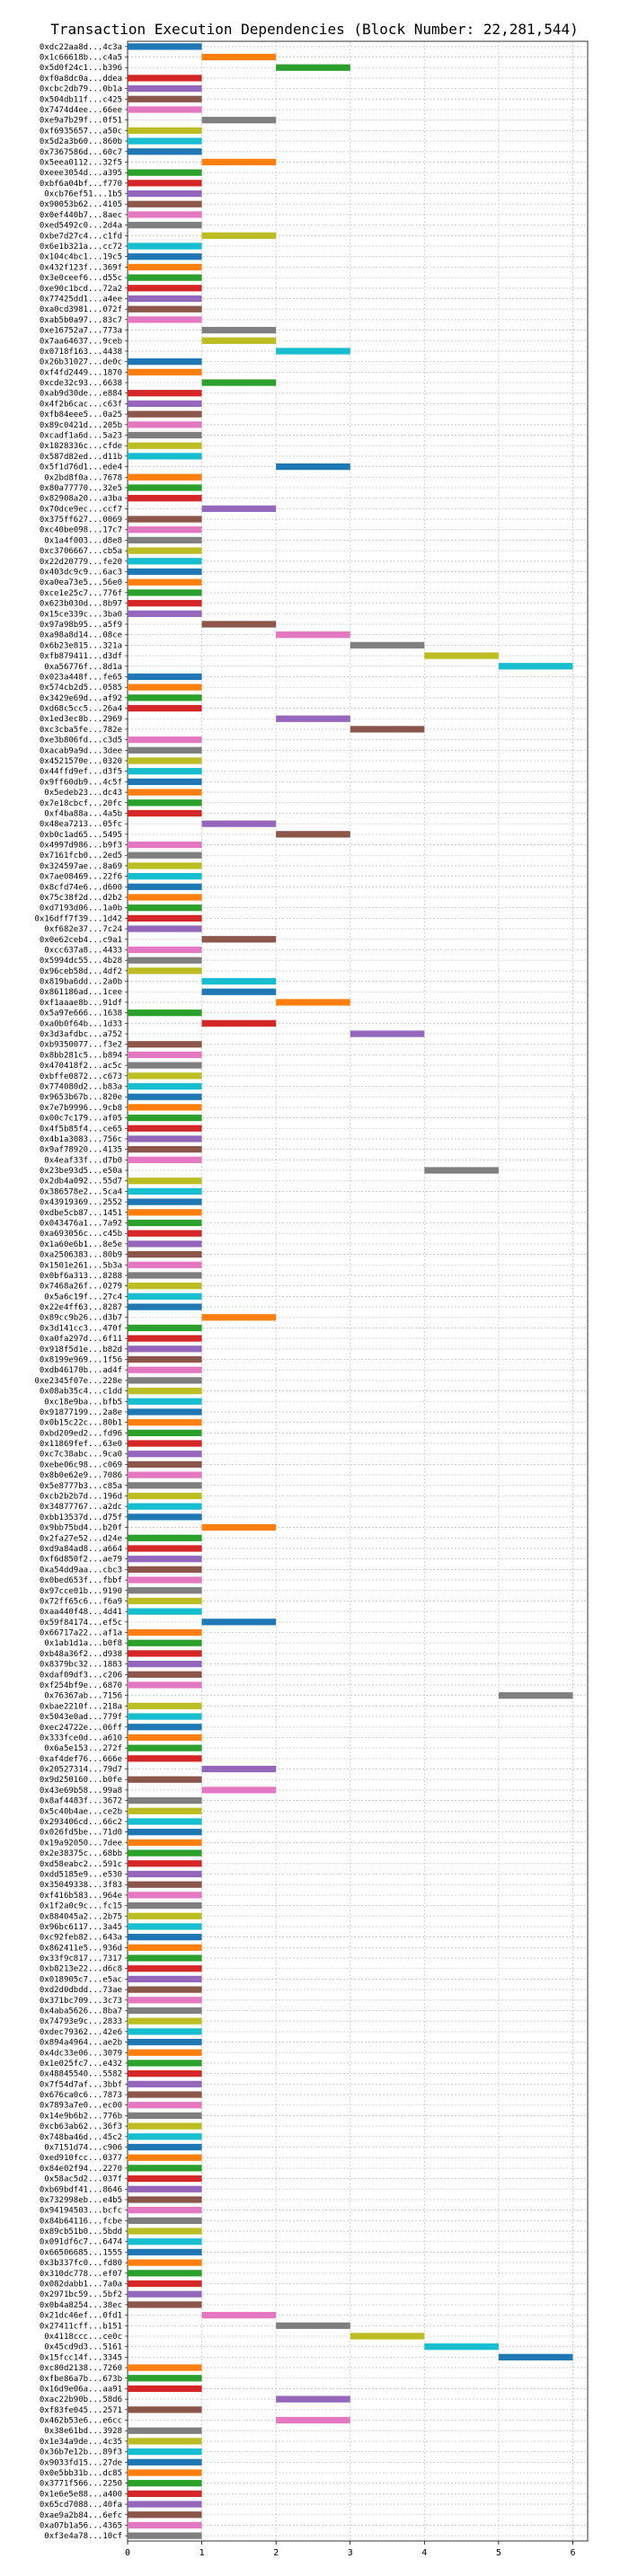 The height and width of the screenshot is (2576, 629). I want to click on tx-label: 0xc3706667...cb5a, so click(81, 551).